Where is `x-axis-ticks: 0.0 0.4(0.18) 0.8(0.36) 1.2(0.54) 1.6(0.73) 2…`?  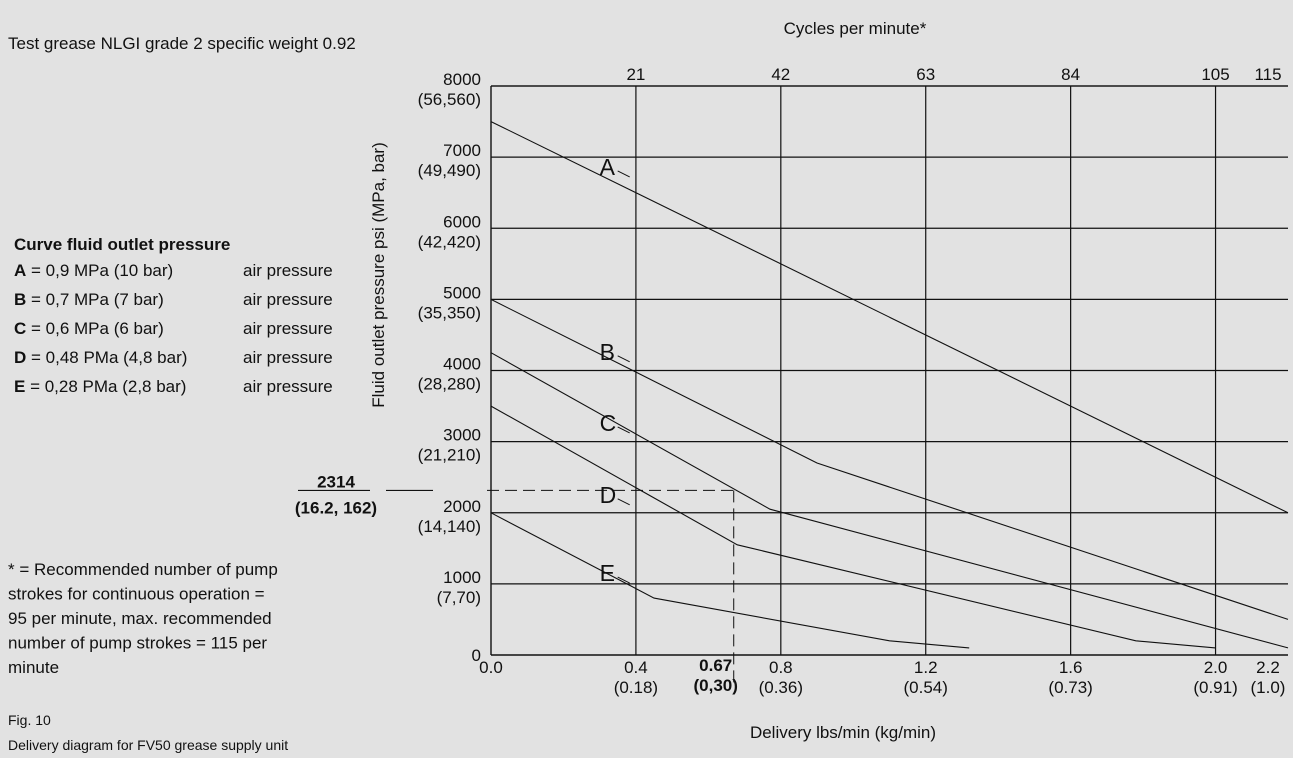 x-axis-ticks: 0.0 0.4(0.18) 0.8(0.36) 1.2(0.54) 1.6(0.73) 2… is located at coordinates (882, 677).